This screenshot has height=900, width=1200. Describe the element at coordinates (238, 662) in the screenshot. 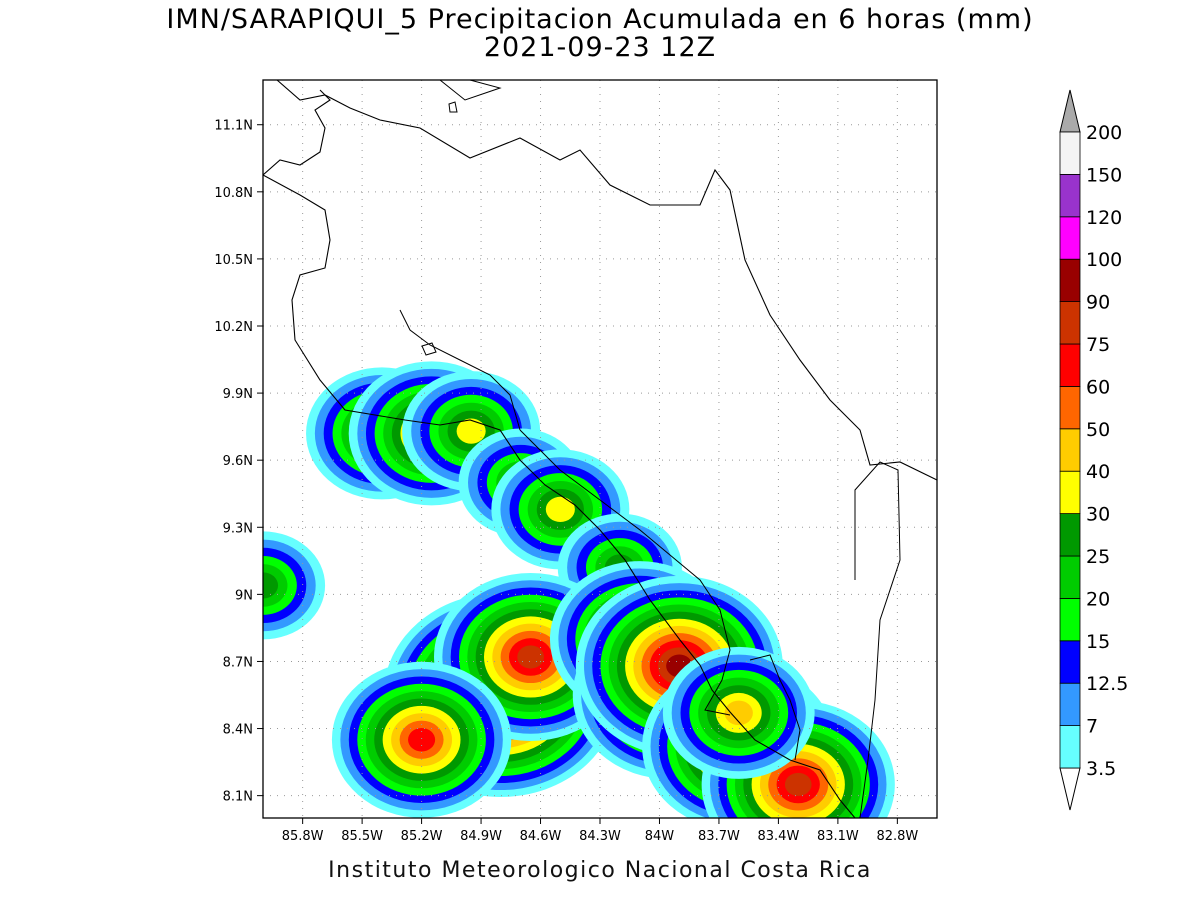

I see `lat-tick-label: 8.7N` at that location.